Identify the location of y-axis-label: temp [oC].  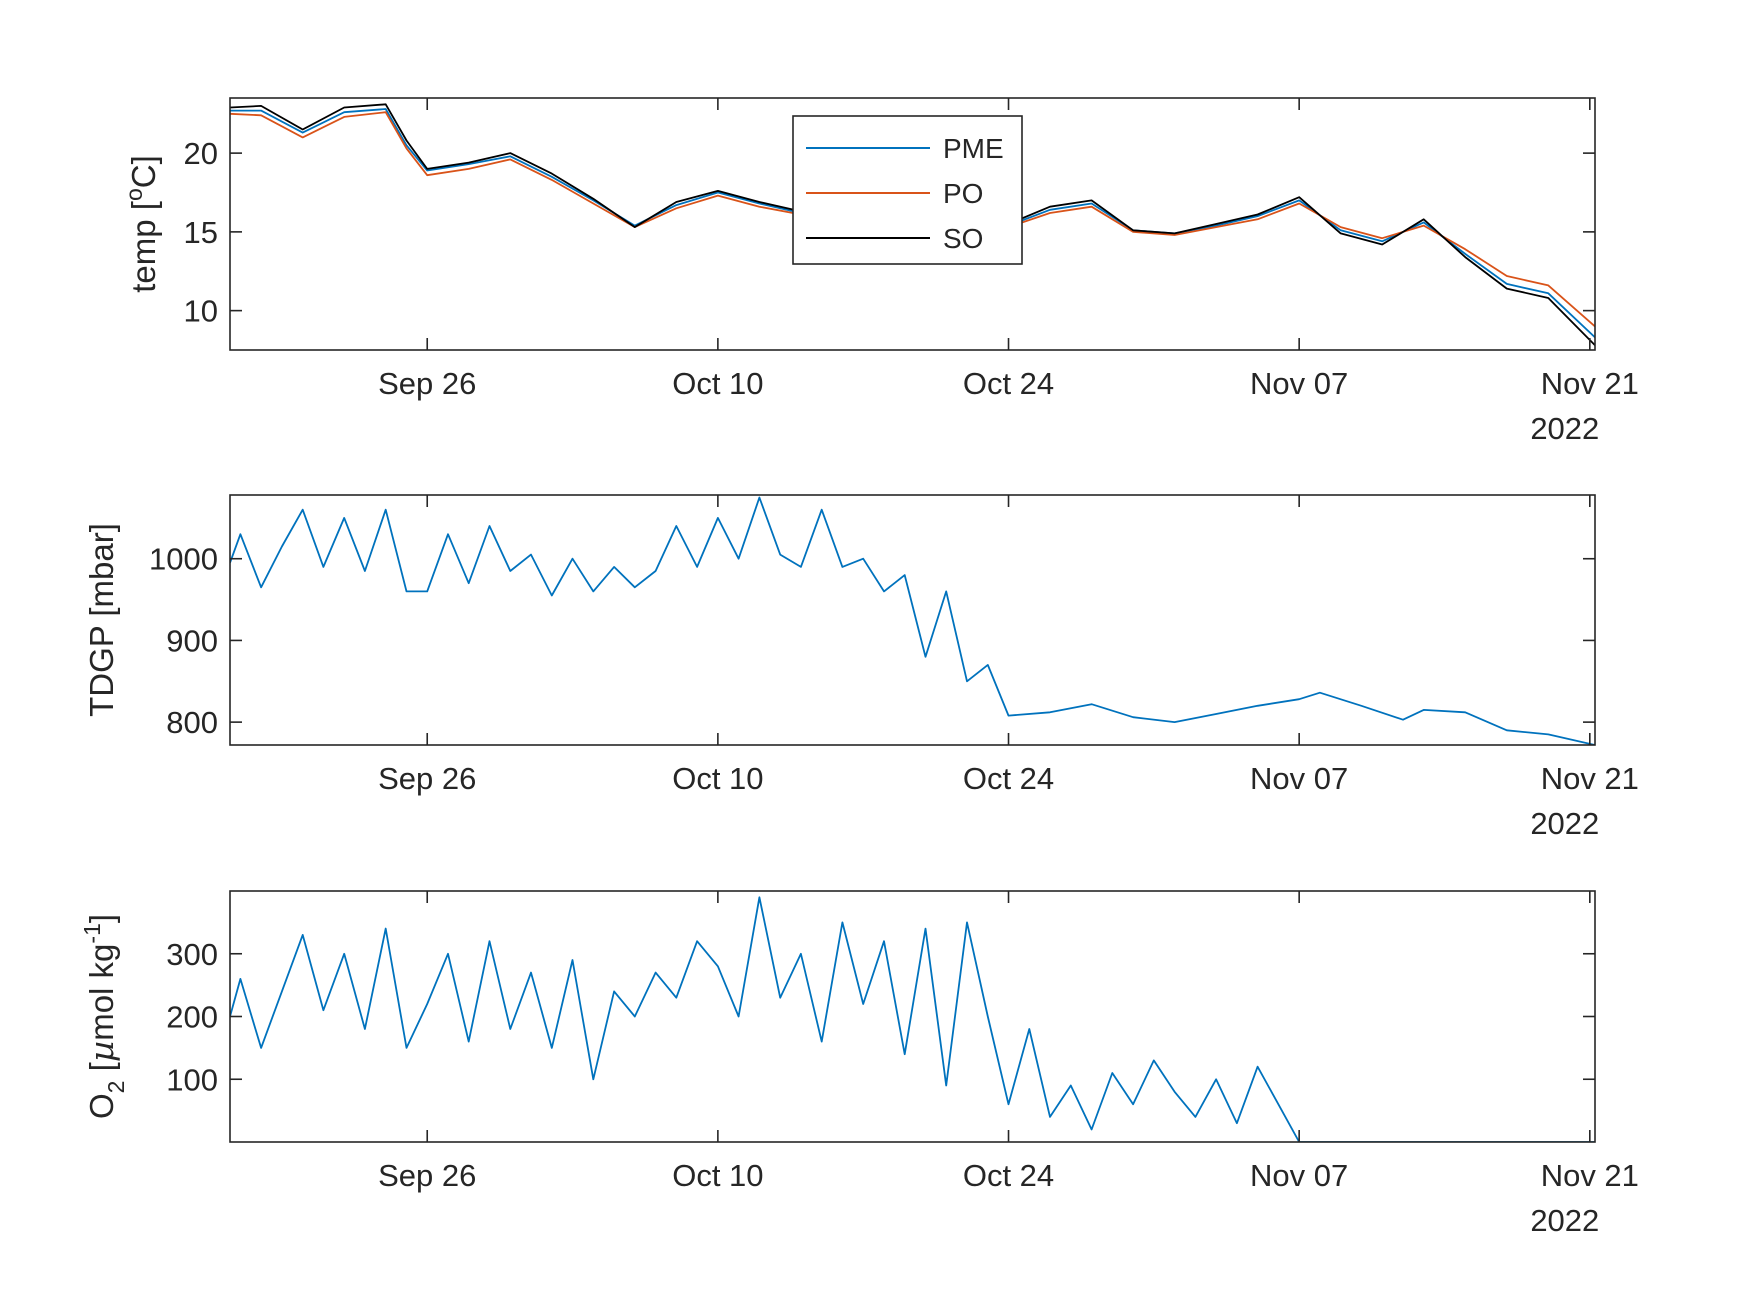
(141, 224).